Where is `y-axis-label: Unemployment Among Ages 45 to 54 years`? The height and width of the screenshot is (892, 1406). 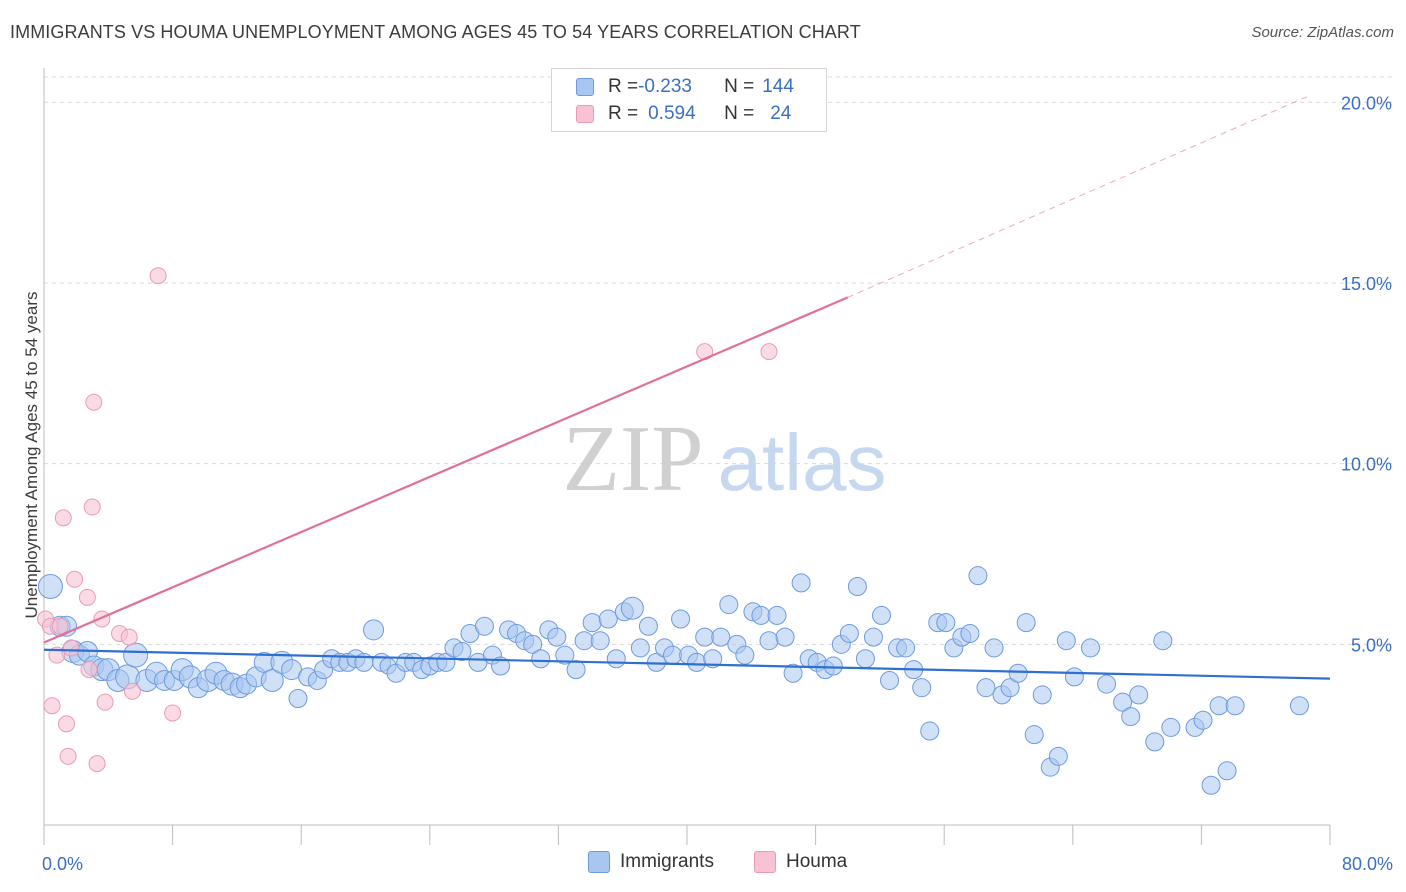 y-axis-label: Unemployment Among Ages 45 to 54 years is located at coordinates (31, 455).